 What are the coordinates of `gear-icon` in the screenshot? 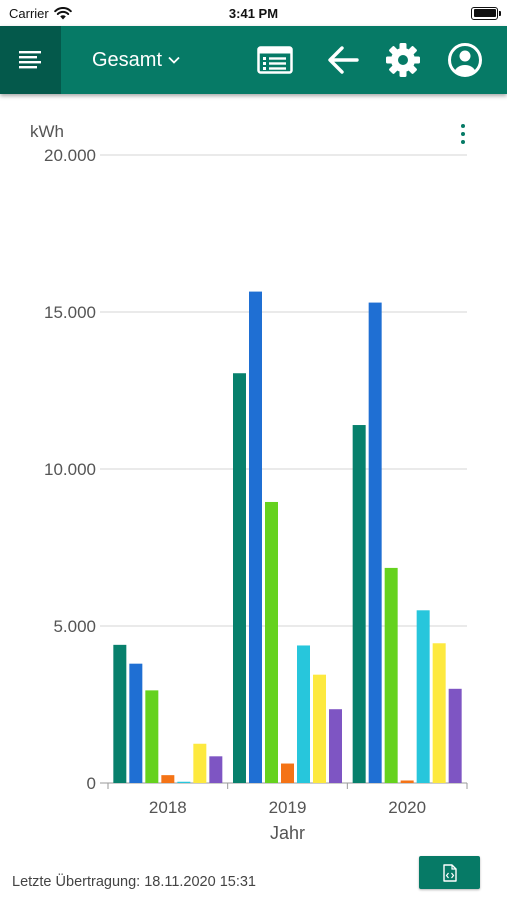 It's located at (403, 60).